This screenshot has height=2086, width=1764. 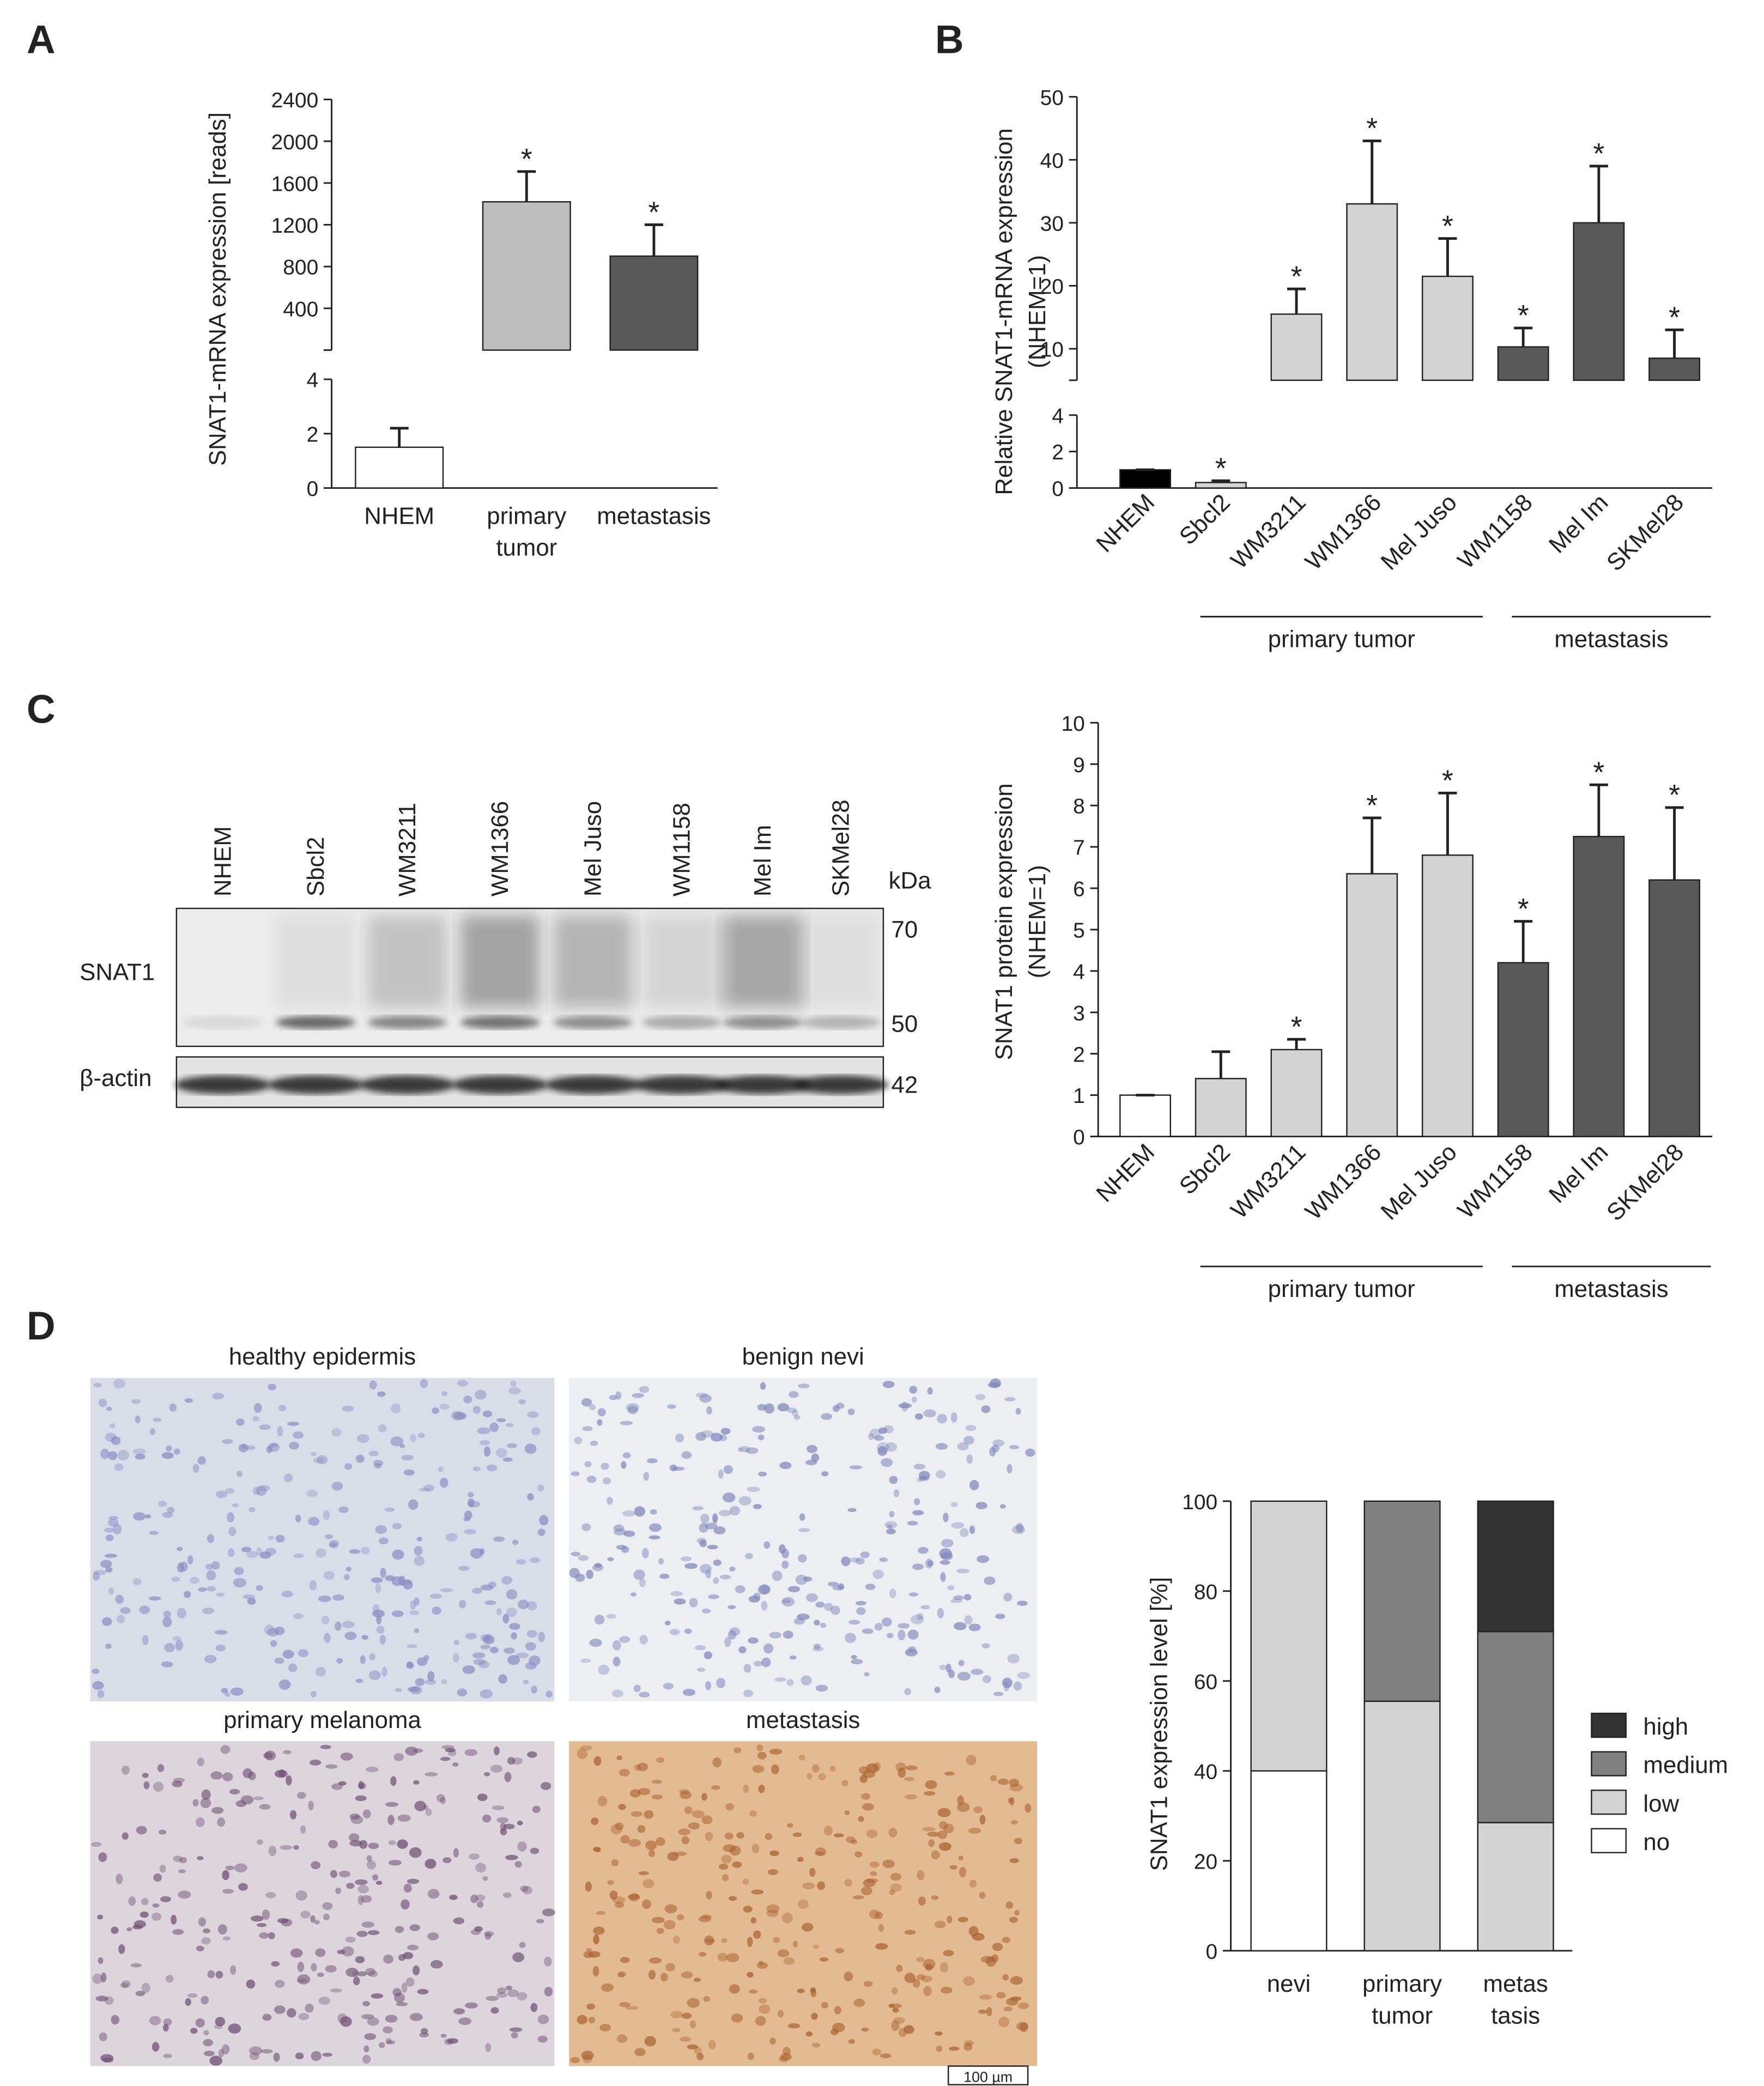 I want to click on x-tick-label: WM1366, so click(x=1343, y=1182).